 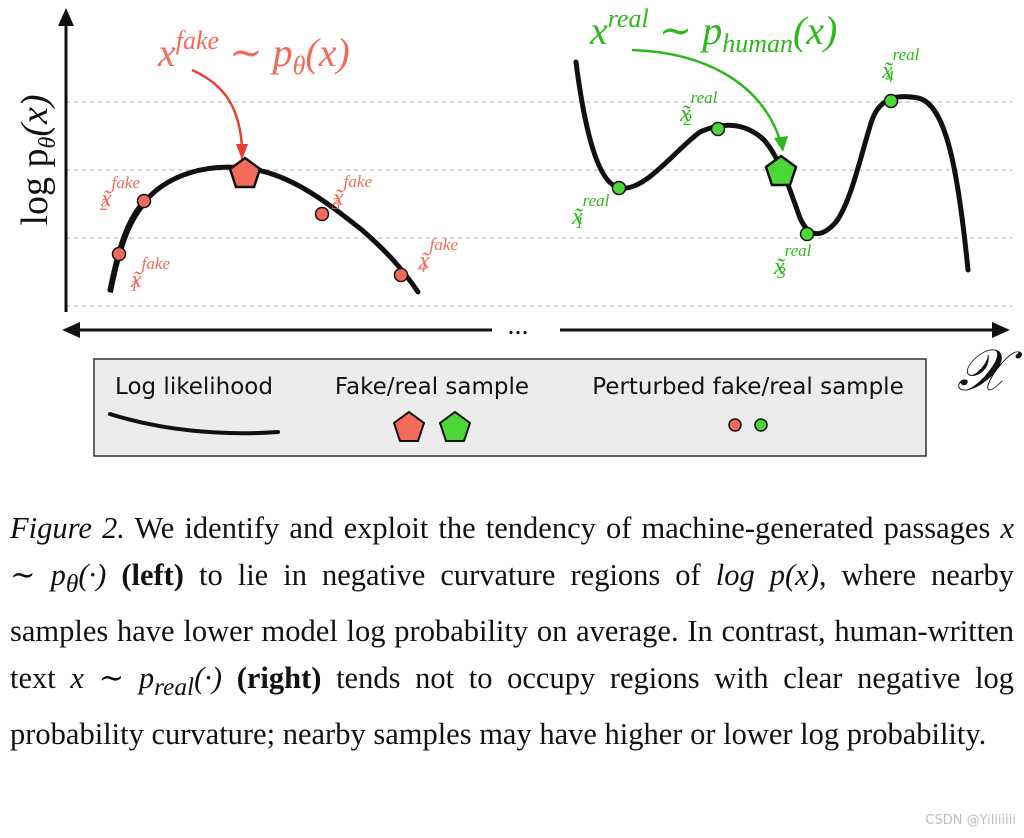 I want to click on caption-label: Figure 2., so click(x=67, y=528).